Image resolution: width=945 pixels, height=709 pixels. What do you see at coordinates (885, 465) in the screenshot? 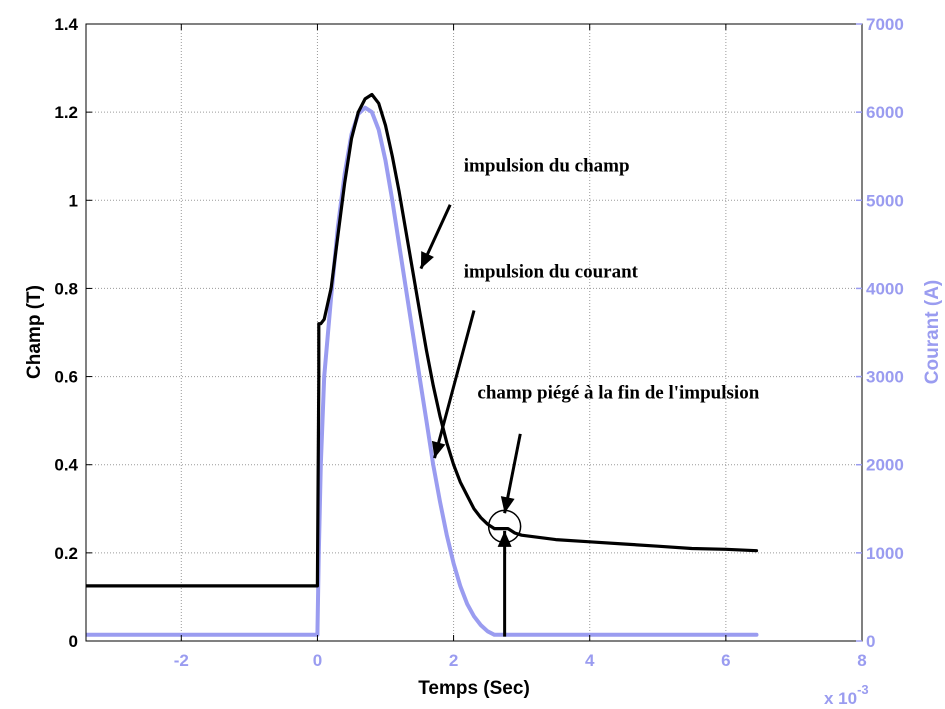
I see `y-right-tick-label: 2000` at bounding box center [885, 465].